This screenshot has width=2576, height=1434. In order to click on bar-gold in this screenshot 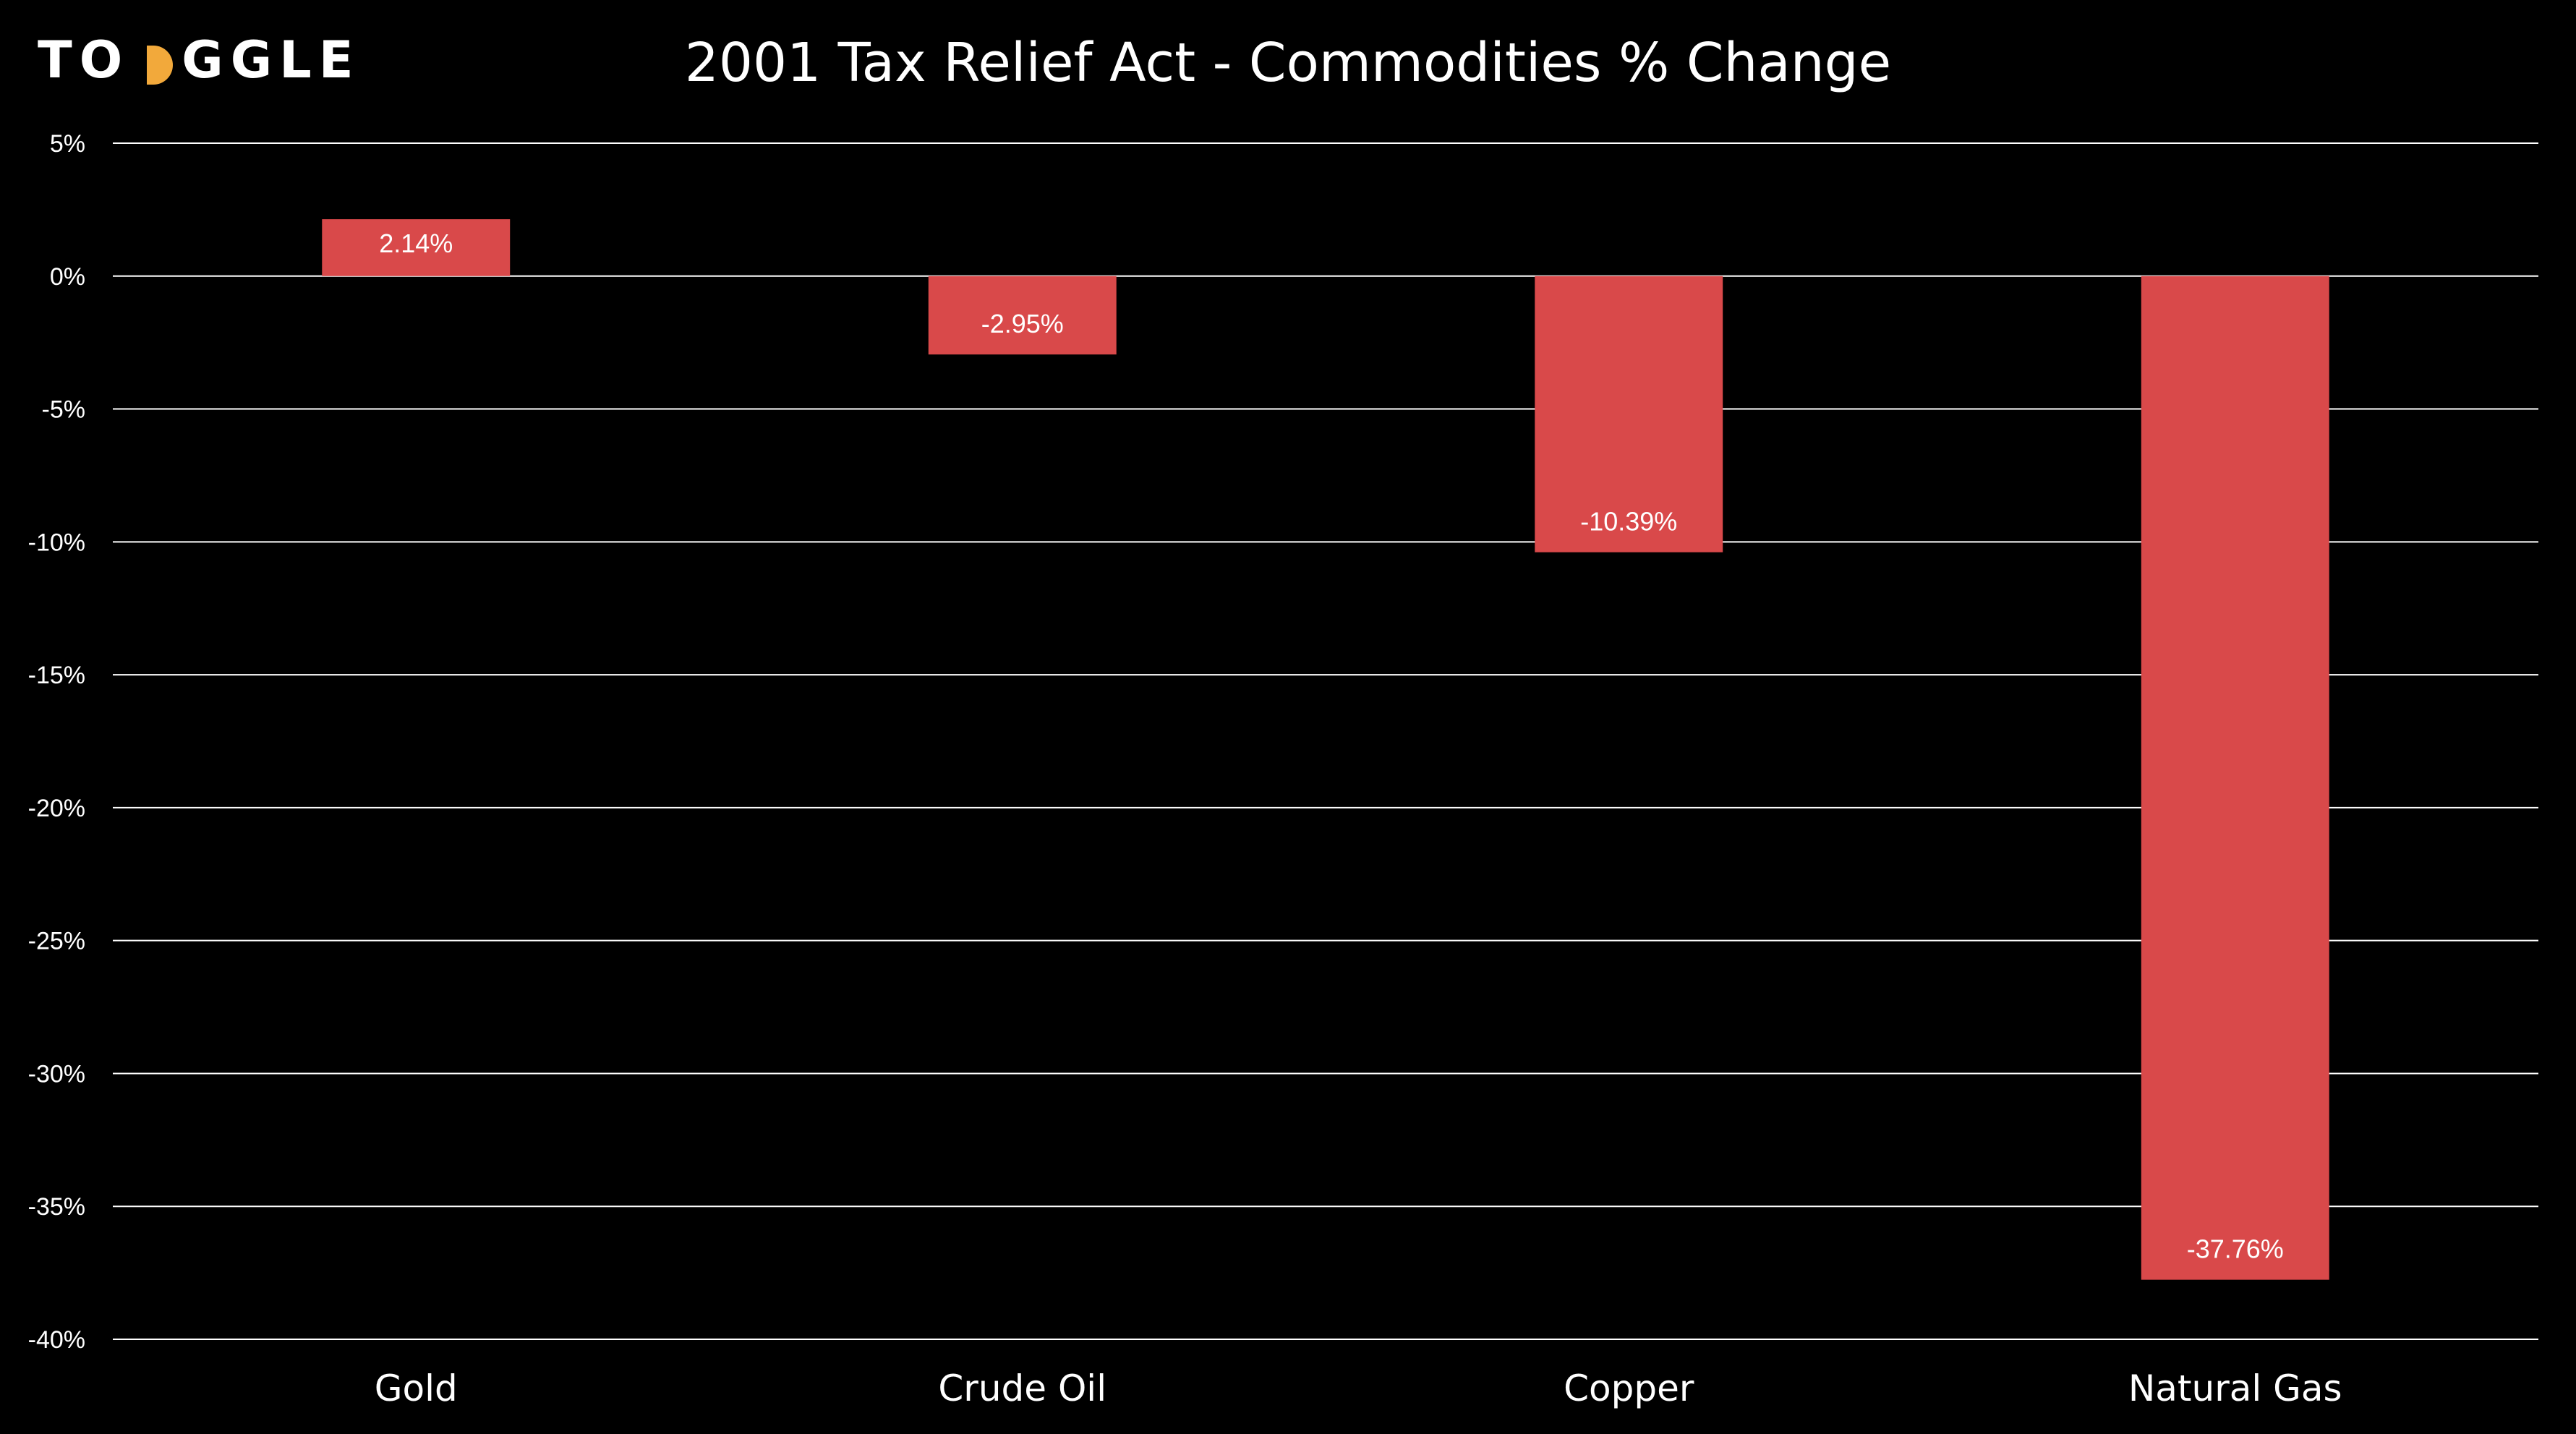, I will do `click(417, 247)`.